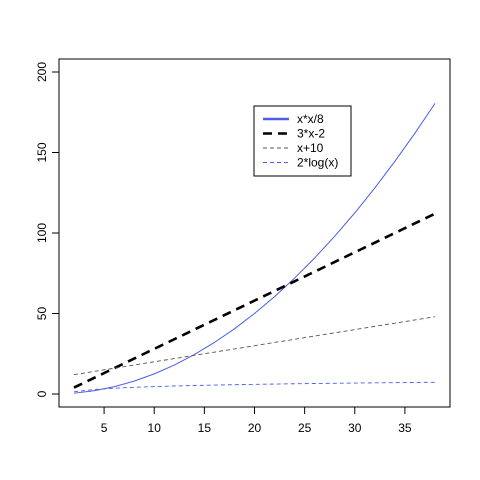 The height and width of the screenshot is (480, 480). What do you see at coordinates (256, 420) in the screenshot?
I see `x-axis: 5 10 15 20 25 30 35` at bounding box center [256, 420].